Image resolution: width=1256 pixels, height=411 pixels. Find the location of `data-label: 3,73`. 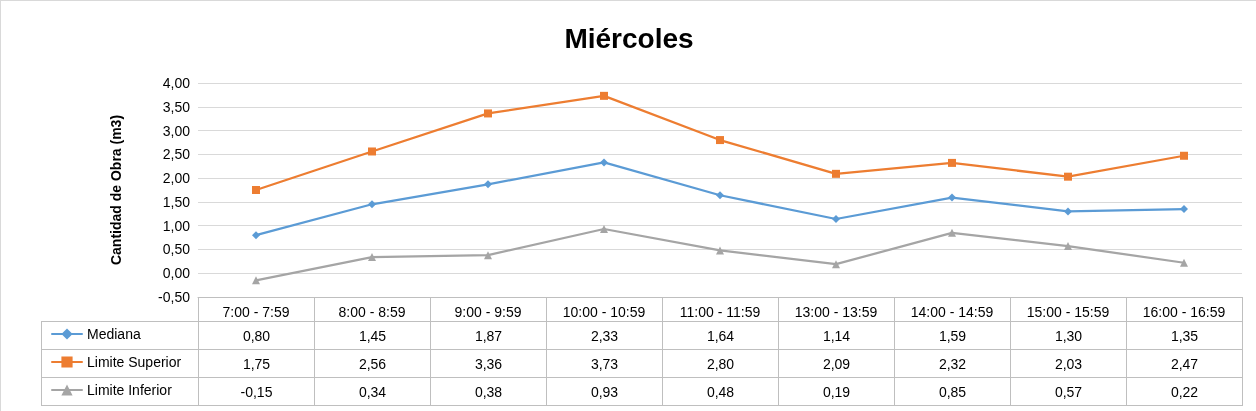

data-label: 3,73 is located at coordinates (604, 363).